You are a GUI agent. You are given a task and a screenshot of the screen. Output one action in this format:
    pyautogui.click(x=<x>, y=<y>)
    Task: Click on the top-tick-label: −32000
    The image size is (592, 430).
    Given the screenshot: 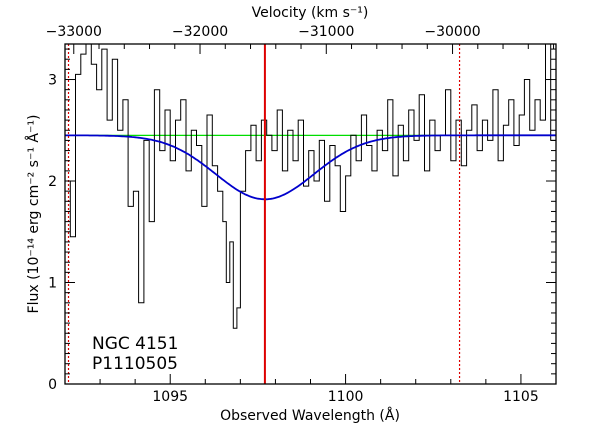 What is the action you would take?
    pyautogui.click(x=200, y=32)
    